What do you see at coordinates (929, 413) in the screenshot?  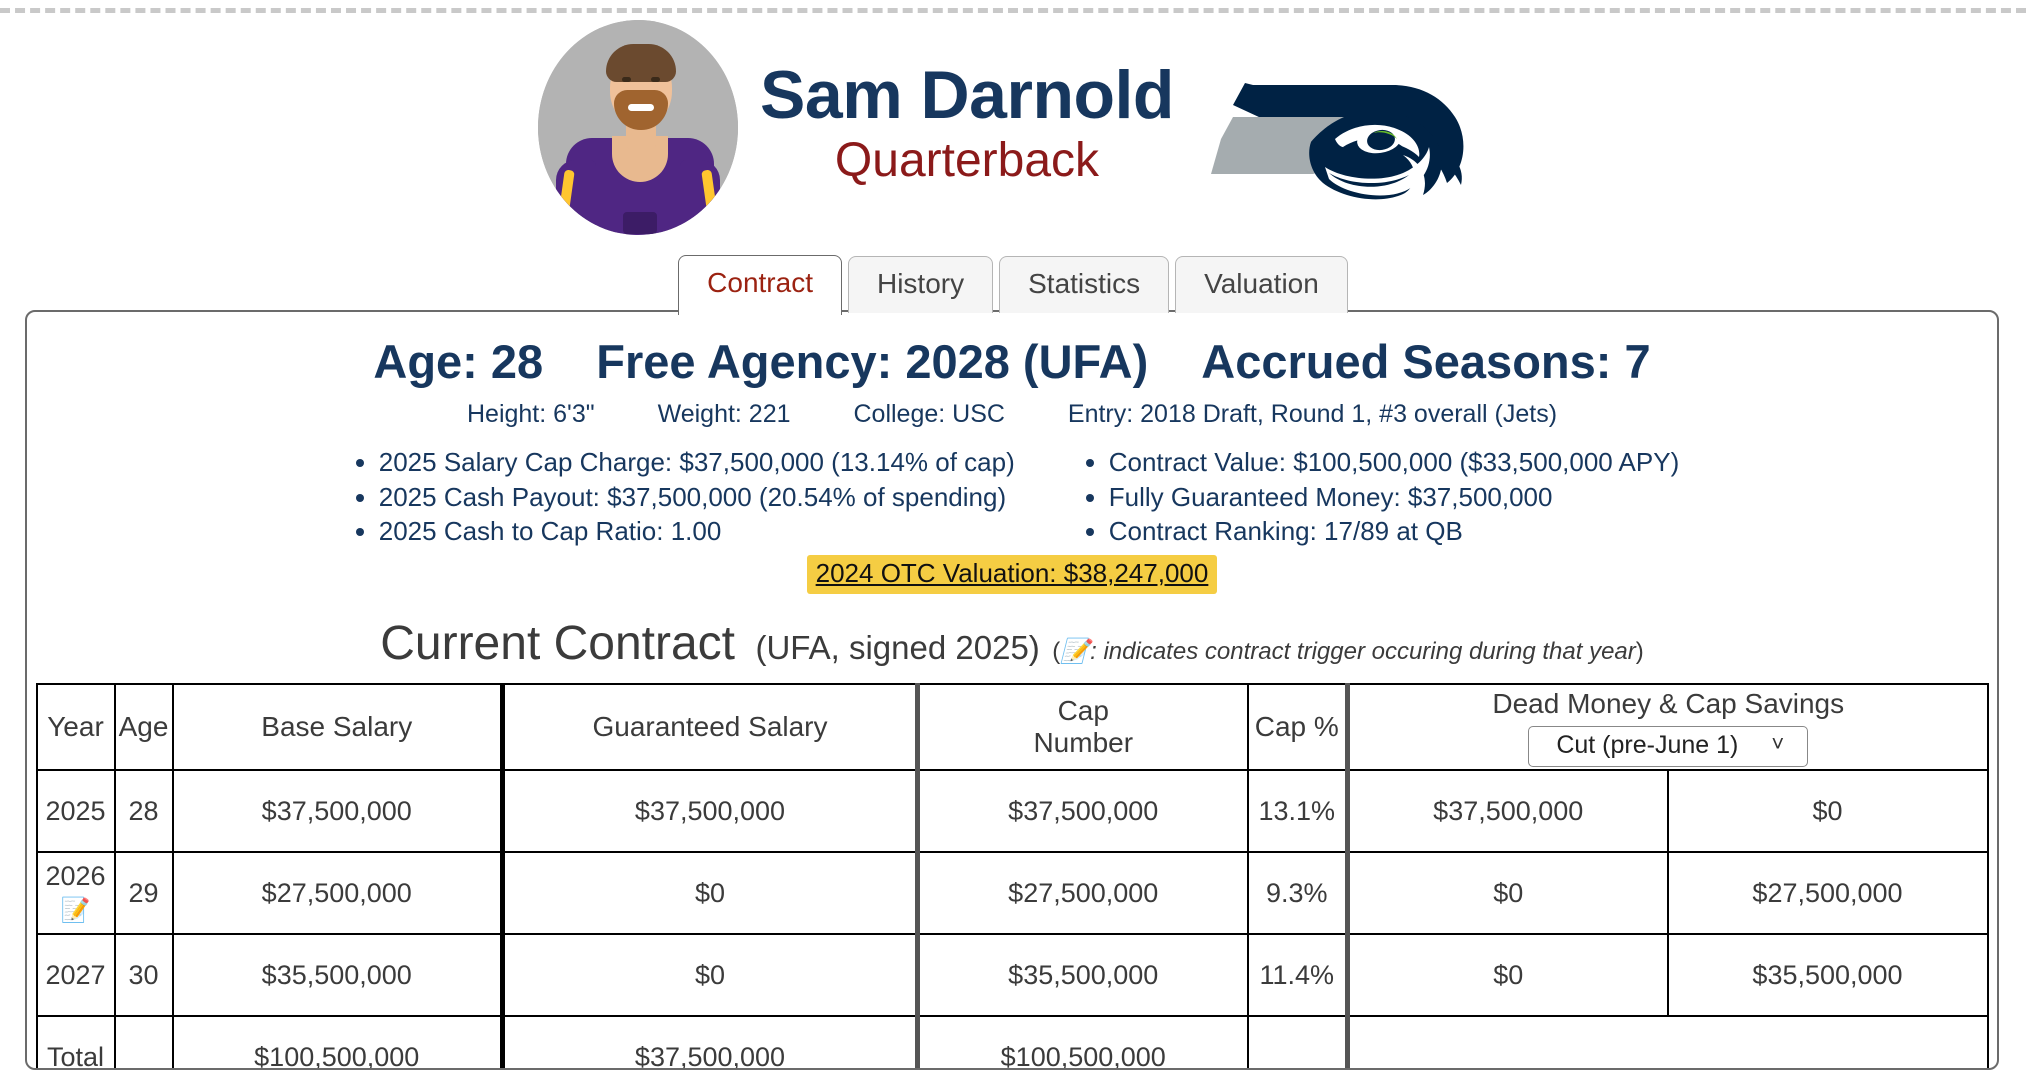 I see `subline-college: College: USC` at bounding box center [929, 413].